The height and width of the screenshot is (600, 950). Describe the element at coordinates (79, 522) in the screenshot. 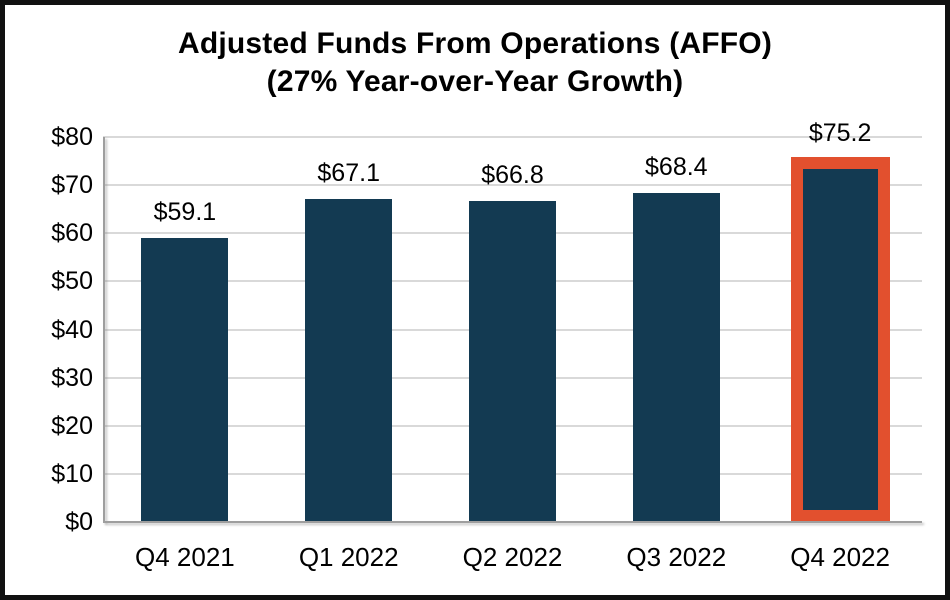

I see `y-tick-label: $0` at that location.